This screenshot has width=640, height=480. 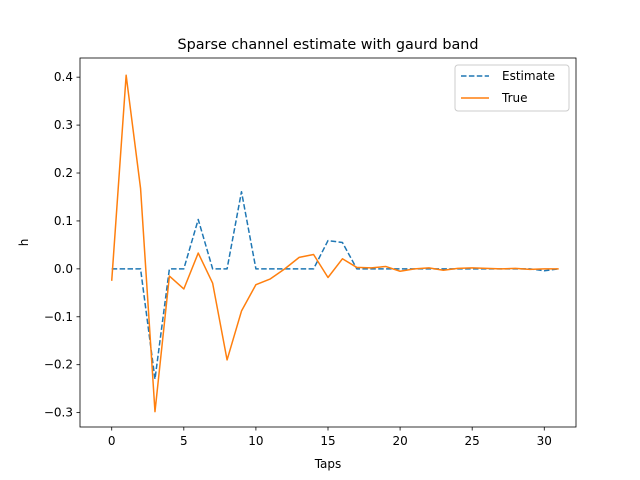 What do you see at coordinates (58, 365) in the screenshot?
I see `y-tick-label: −0.2` at bounding box center [58, 365].